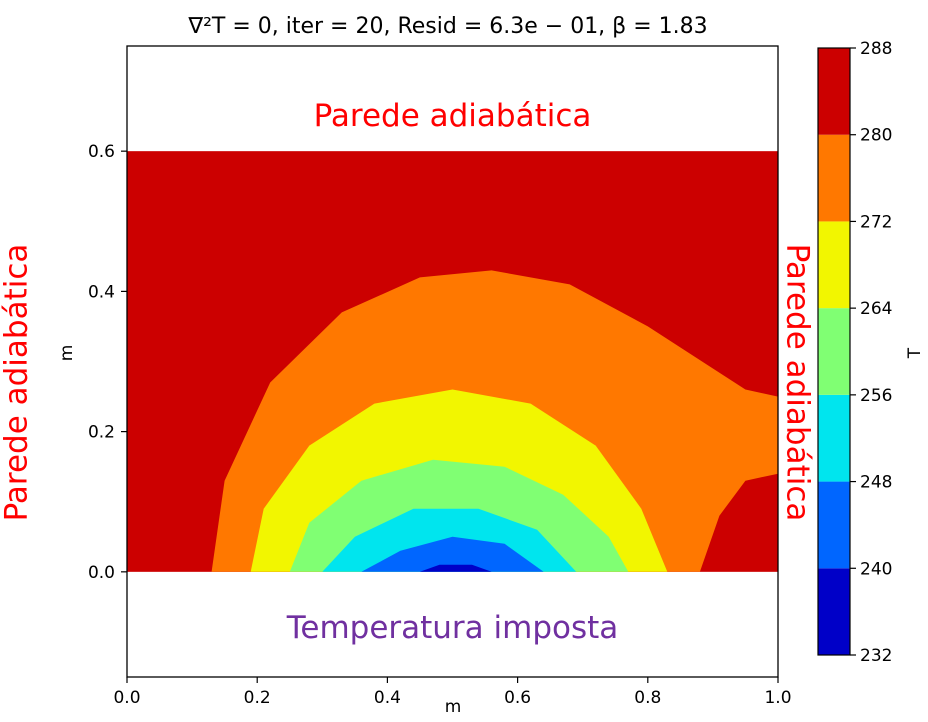 The image size is (928, 722). I want to click on colorbar-bands, so click(834, 351).